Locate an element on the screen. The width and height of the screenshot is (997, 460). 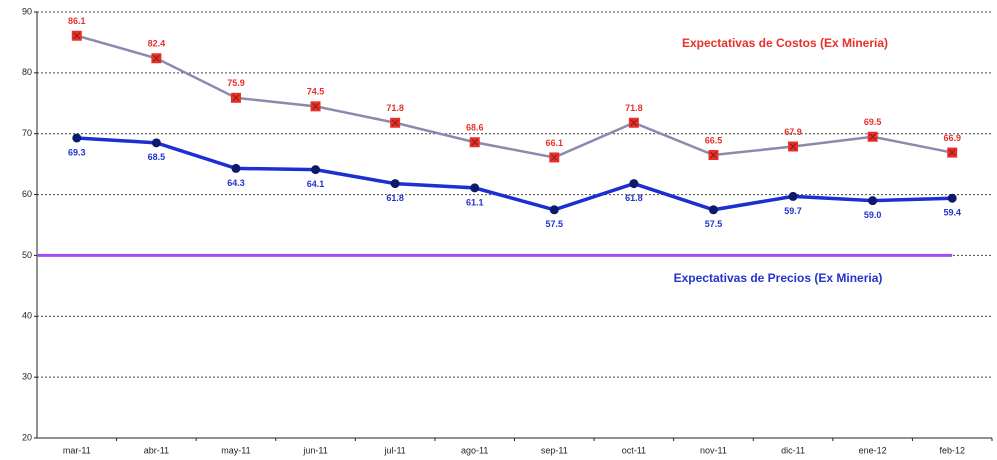
data-label: 64.1 is located at coordinates (316, 184).